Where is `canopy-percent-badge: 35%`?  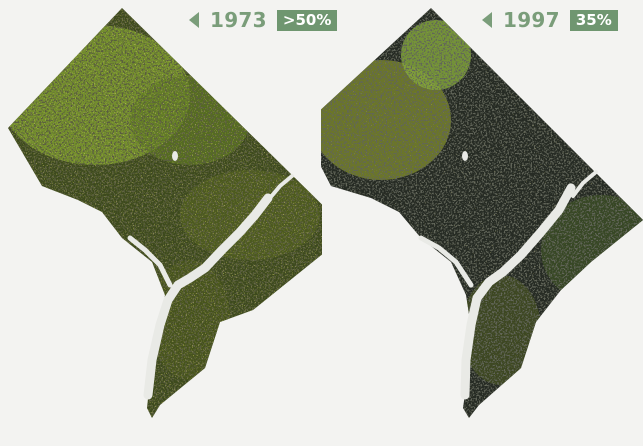
canopy-percent-badge: 35% is located at coordinates (593, 20).